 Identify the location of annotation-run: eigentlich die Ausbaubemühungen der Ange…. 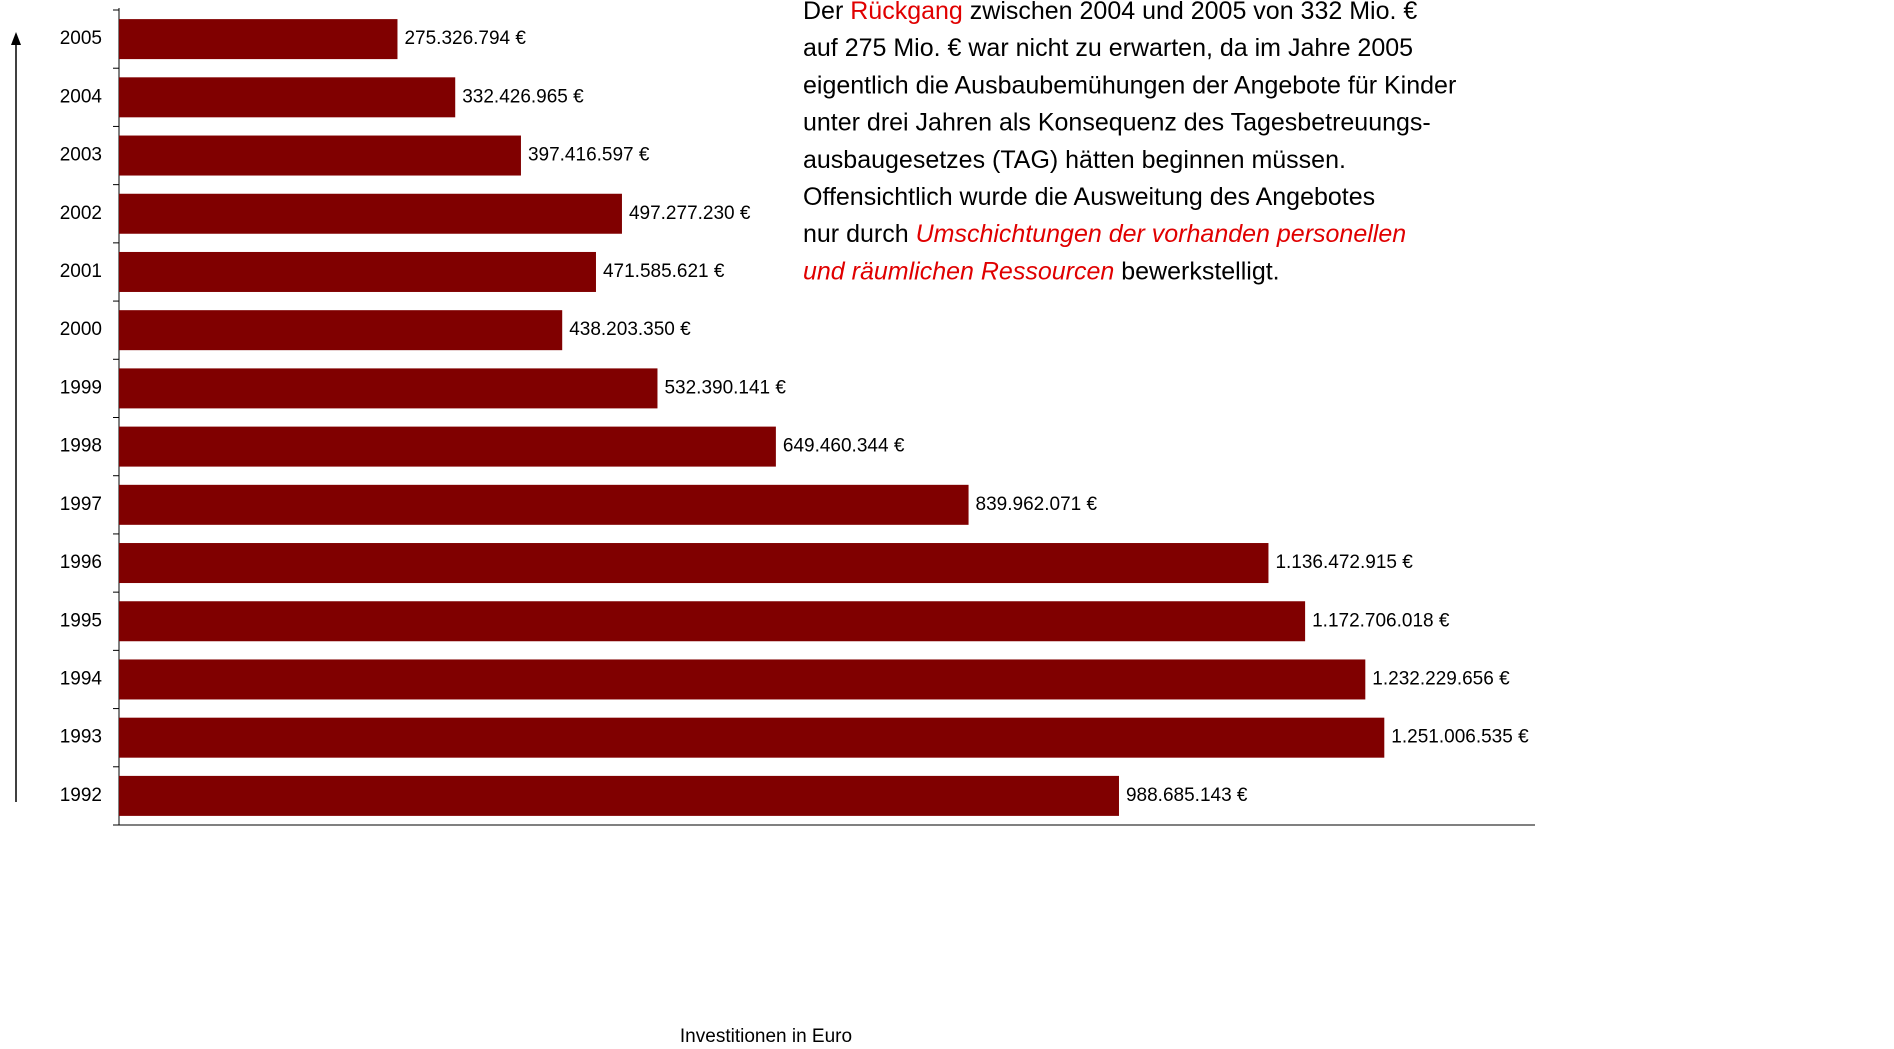
(1129, 85).